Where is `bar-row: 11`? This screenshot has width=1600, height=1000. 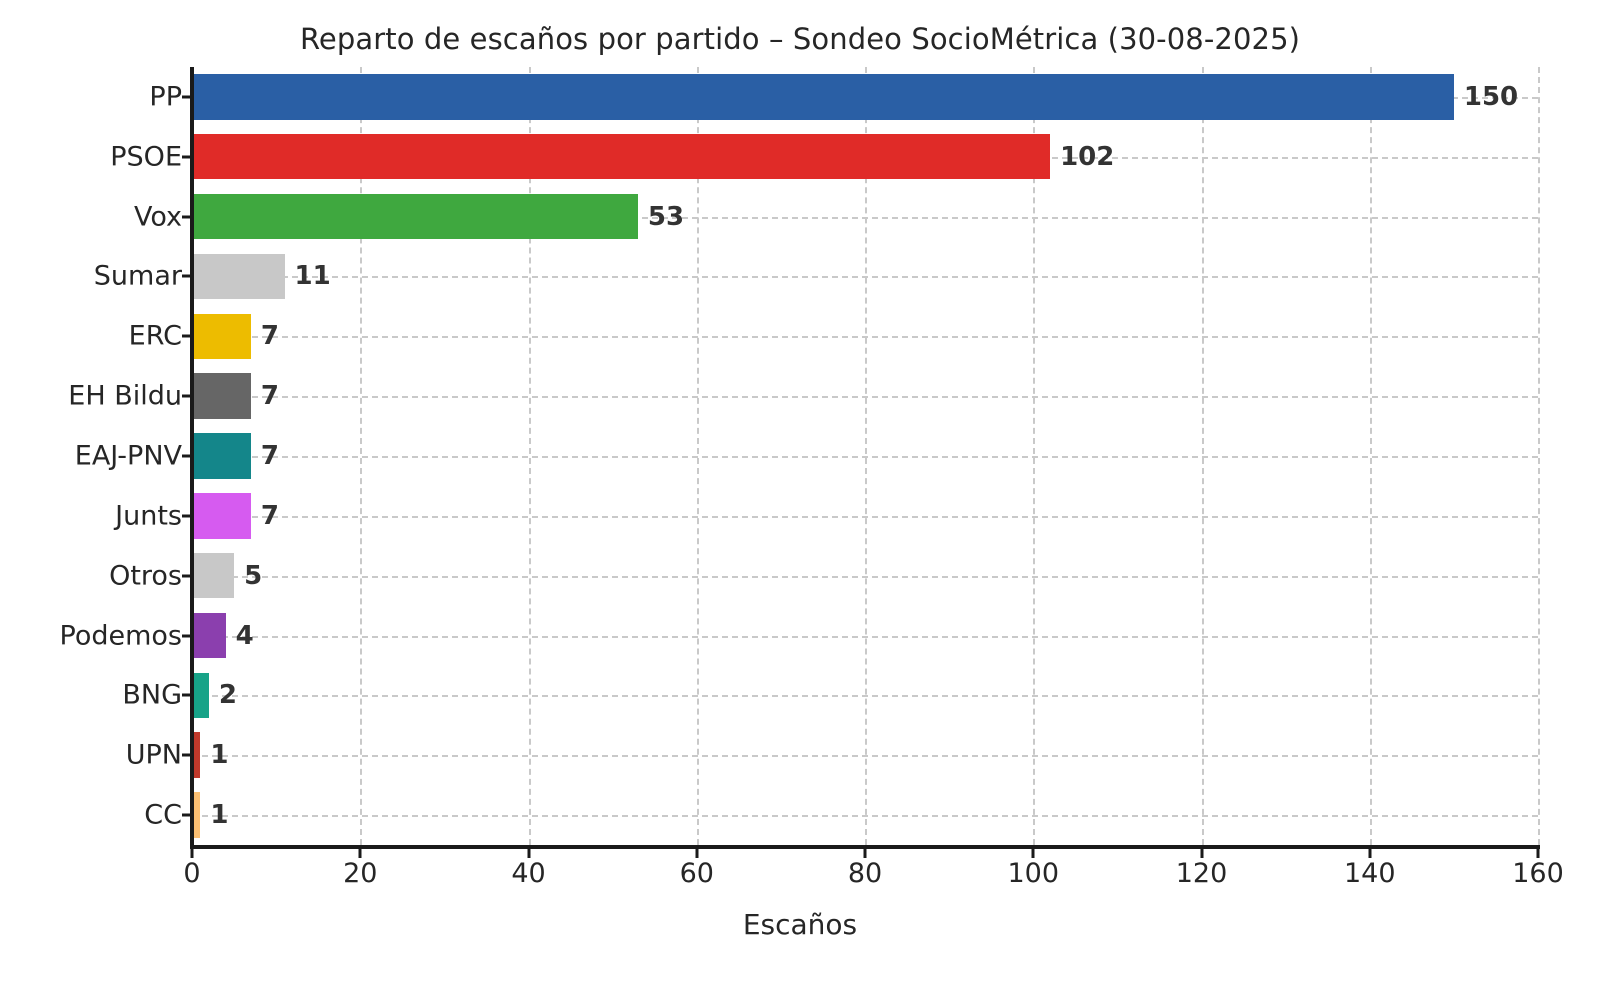 bar-row: 11 is located at coordinates (865, 276).